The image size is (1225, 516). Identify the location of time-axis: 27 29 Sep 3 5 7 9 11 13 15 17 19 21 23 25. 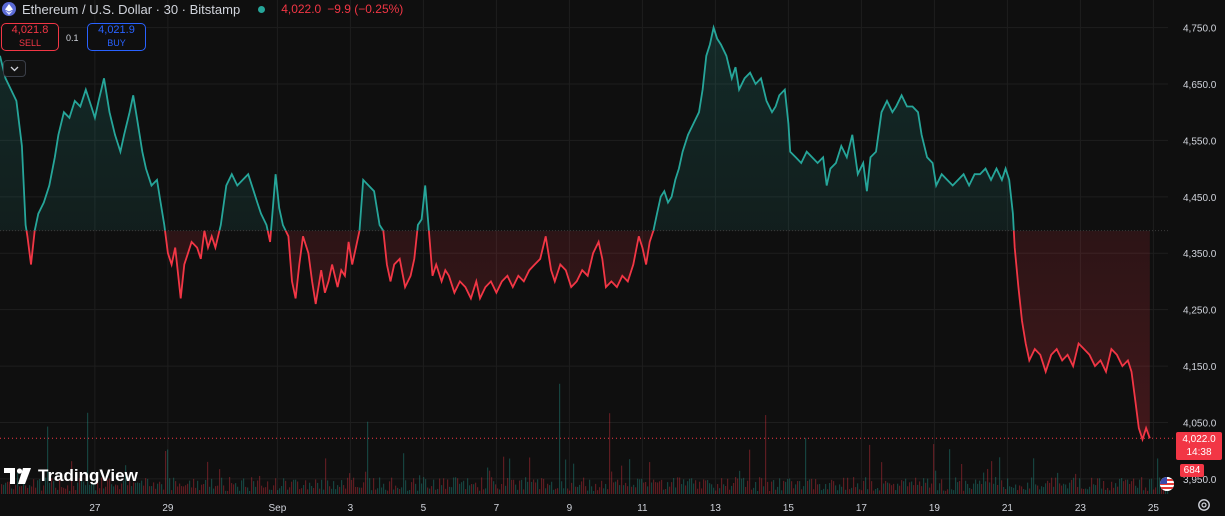
(624, 508).